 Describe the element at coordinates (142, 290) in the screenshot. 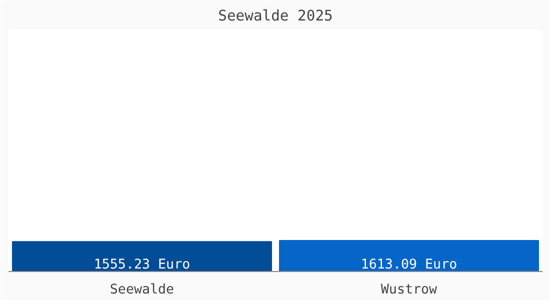

I see `x-tick-label: Seewalde` at that location.